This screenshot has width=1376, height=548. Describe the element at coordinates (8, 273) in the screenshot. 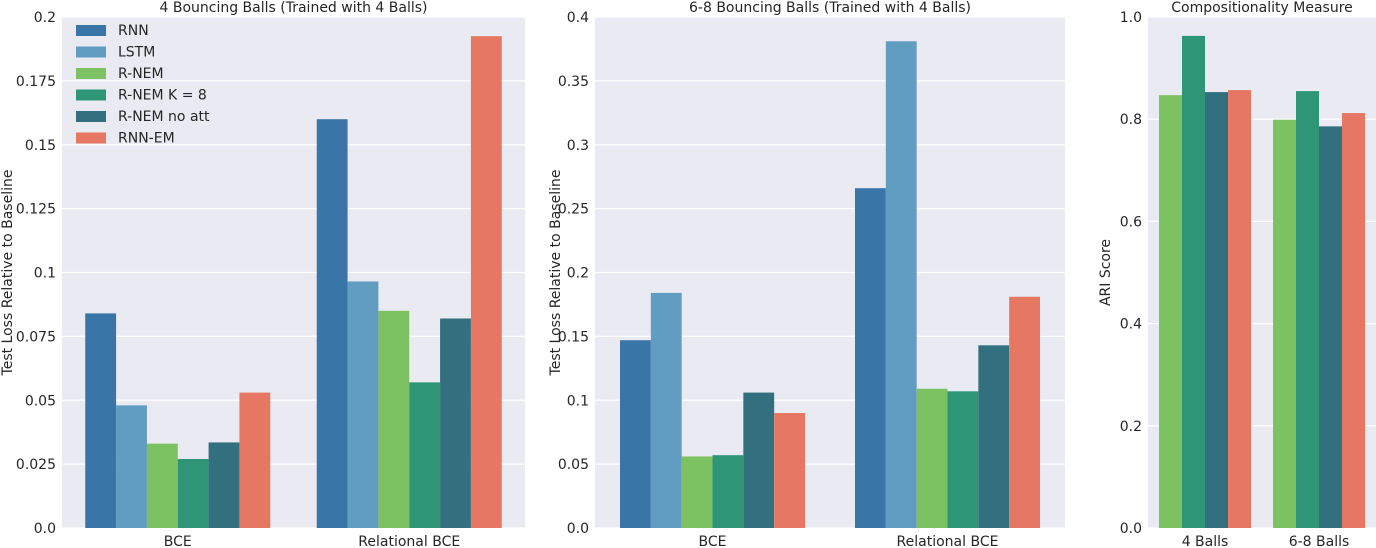

I see `panel-1-ylabel: Test Loss Relative to Baseline` at that location.